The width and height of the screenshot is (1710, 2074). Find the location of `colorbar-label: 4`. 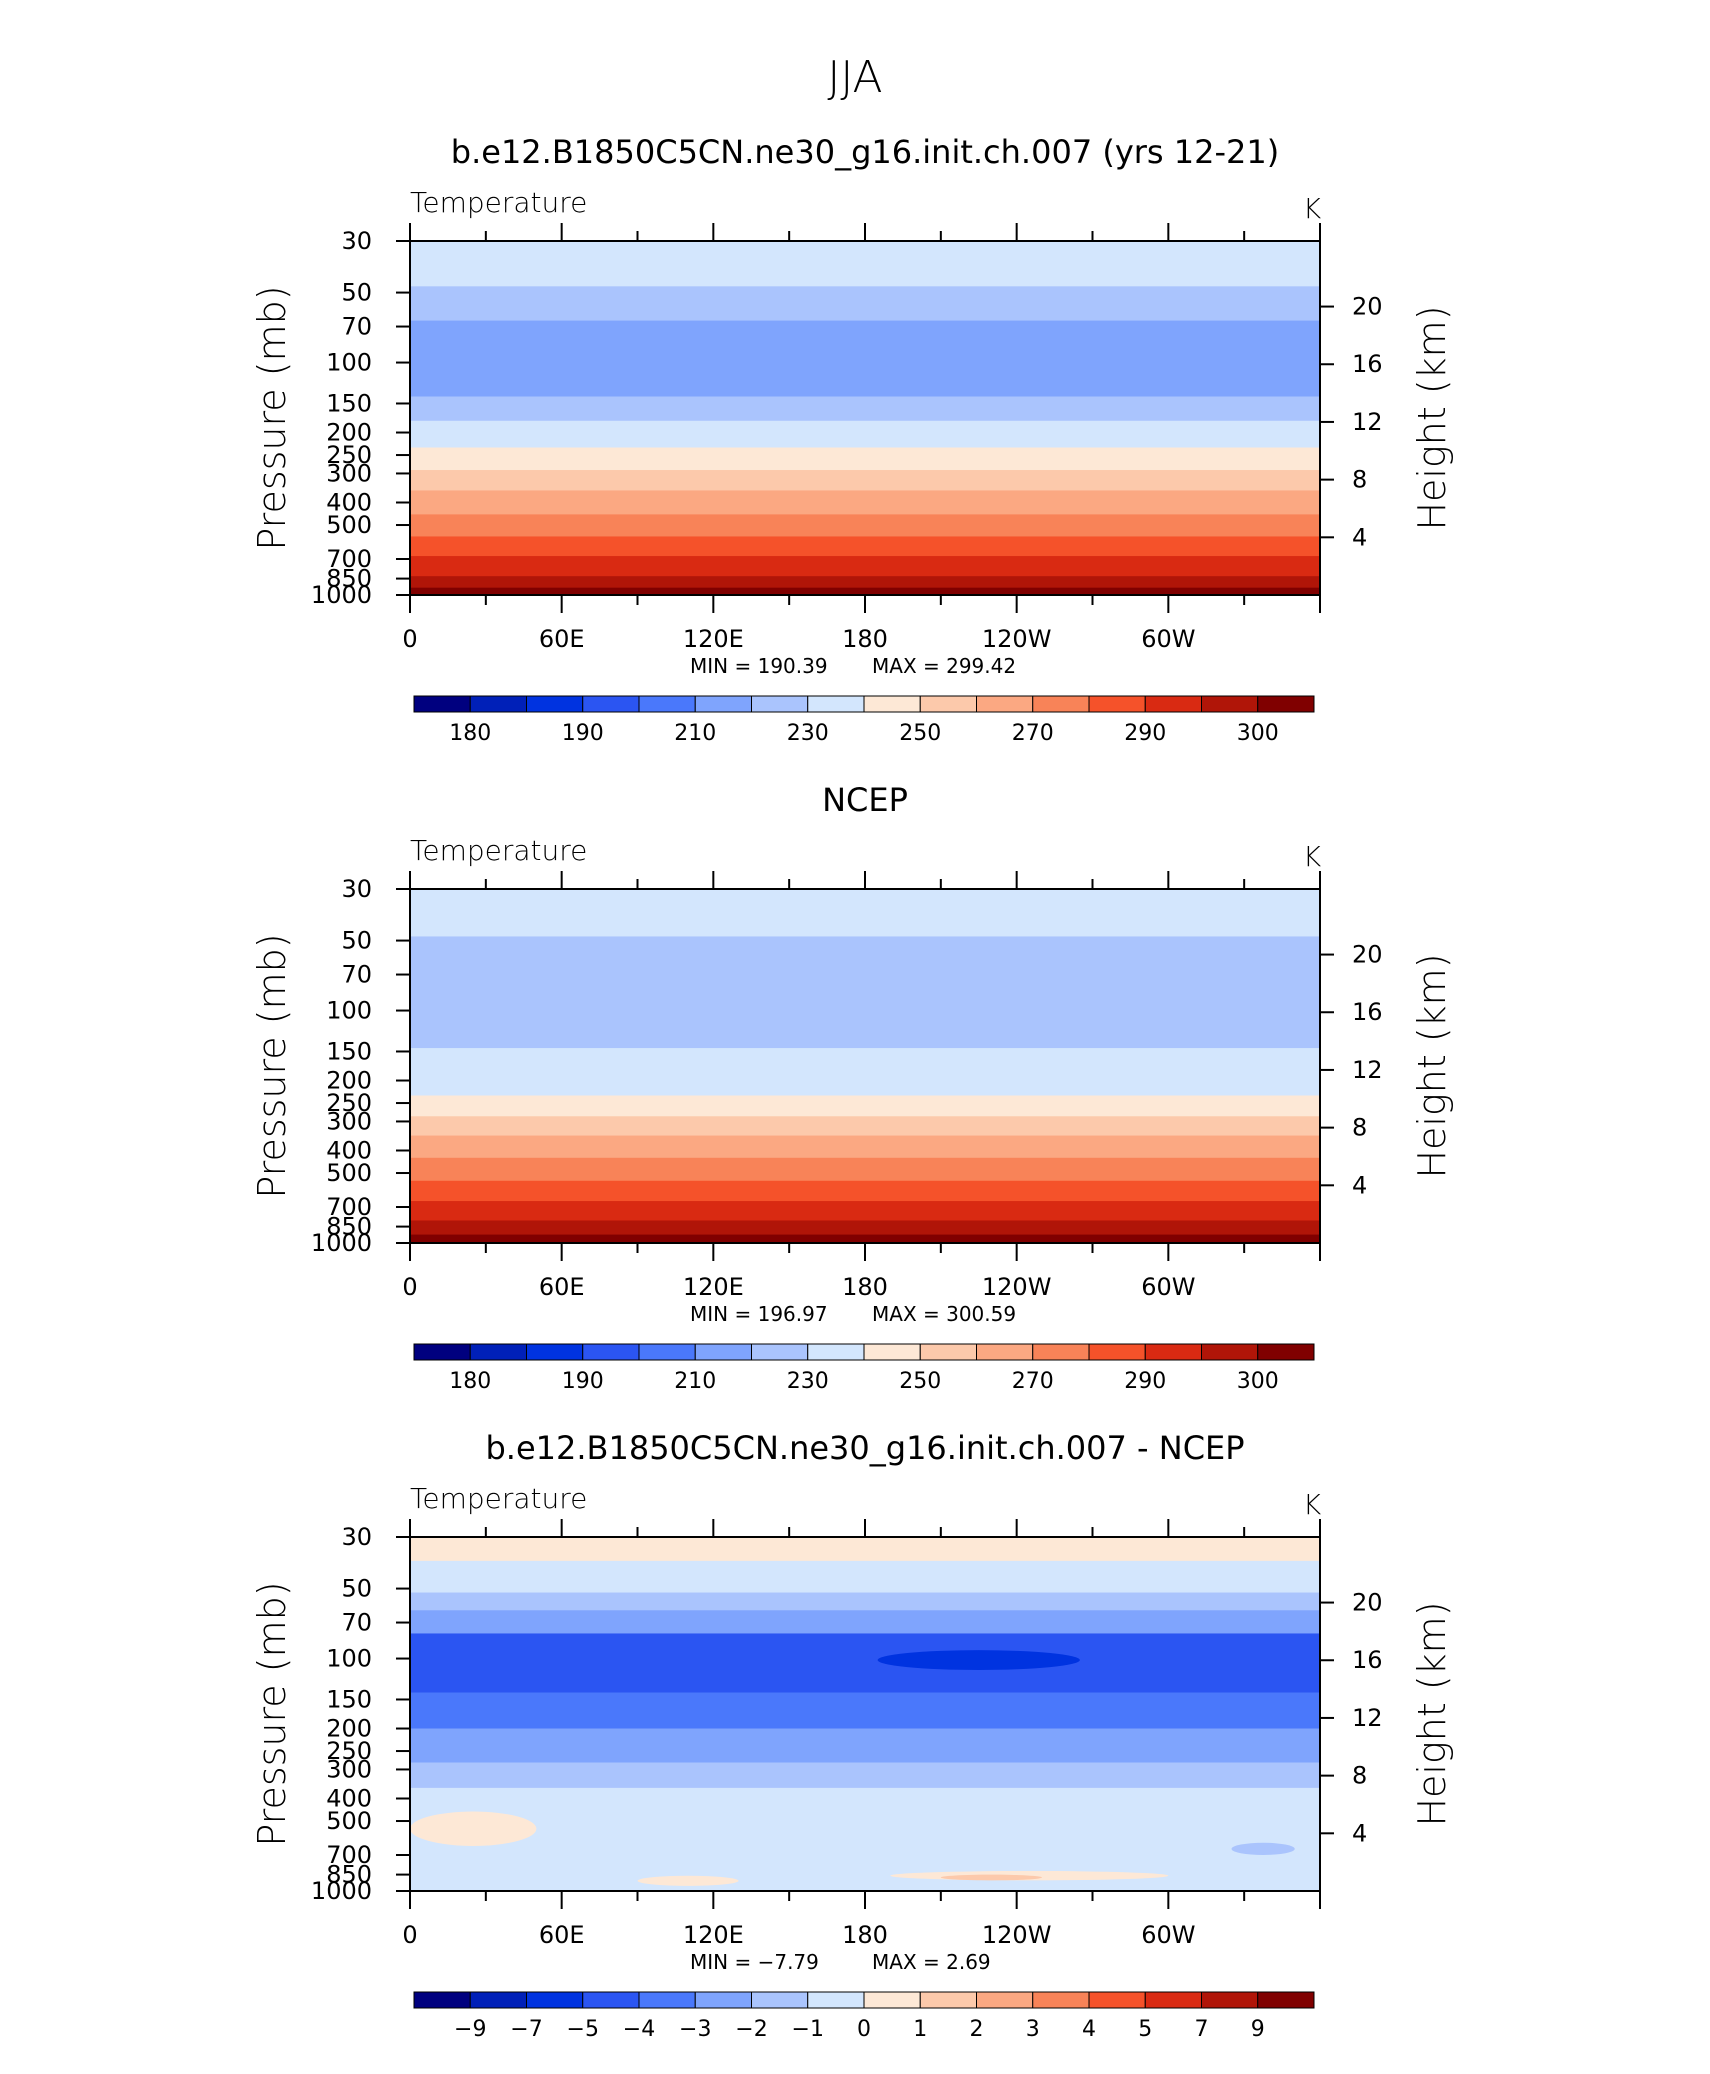

colorbar-label: 4 is located at coordinates (1089, 2029).